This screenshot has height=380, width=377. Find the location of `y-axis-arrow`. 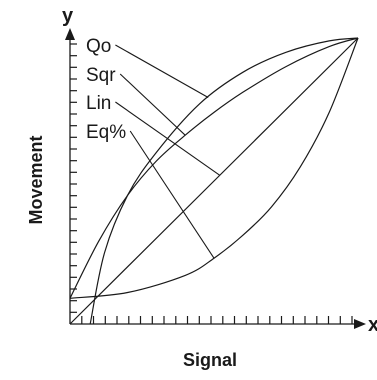

y-axis-arrow is located at coordinates (70, 34).